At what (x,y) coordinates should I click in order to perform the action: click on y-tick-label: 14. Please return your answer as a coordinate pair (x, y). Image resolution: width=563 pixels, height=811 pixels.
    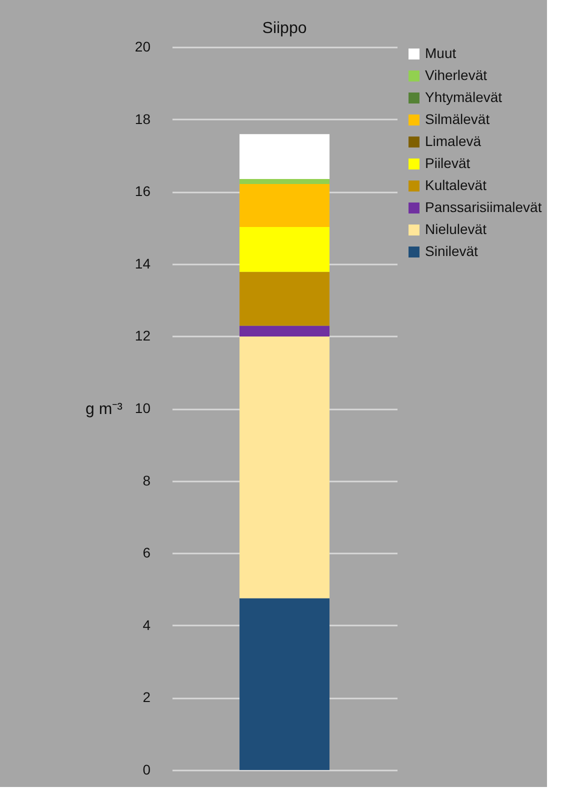
    Looking at the image, I should click on (142, 263).